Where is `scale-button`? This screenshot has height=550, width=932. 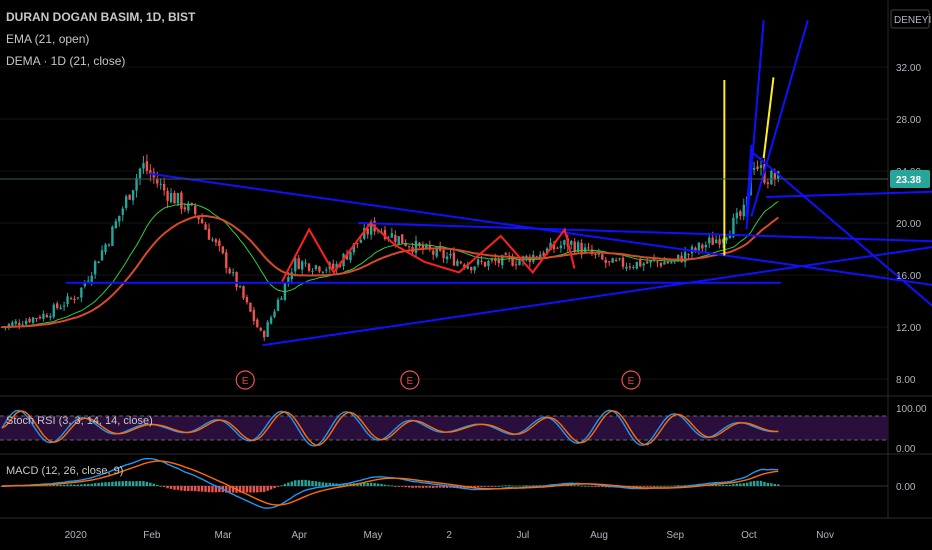
scale-button is located at coordinates (910, 19).